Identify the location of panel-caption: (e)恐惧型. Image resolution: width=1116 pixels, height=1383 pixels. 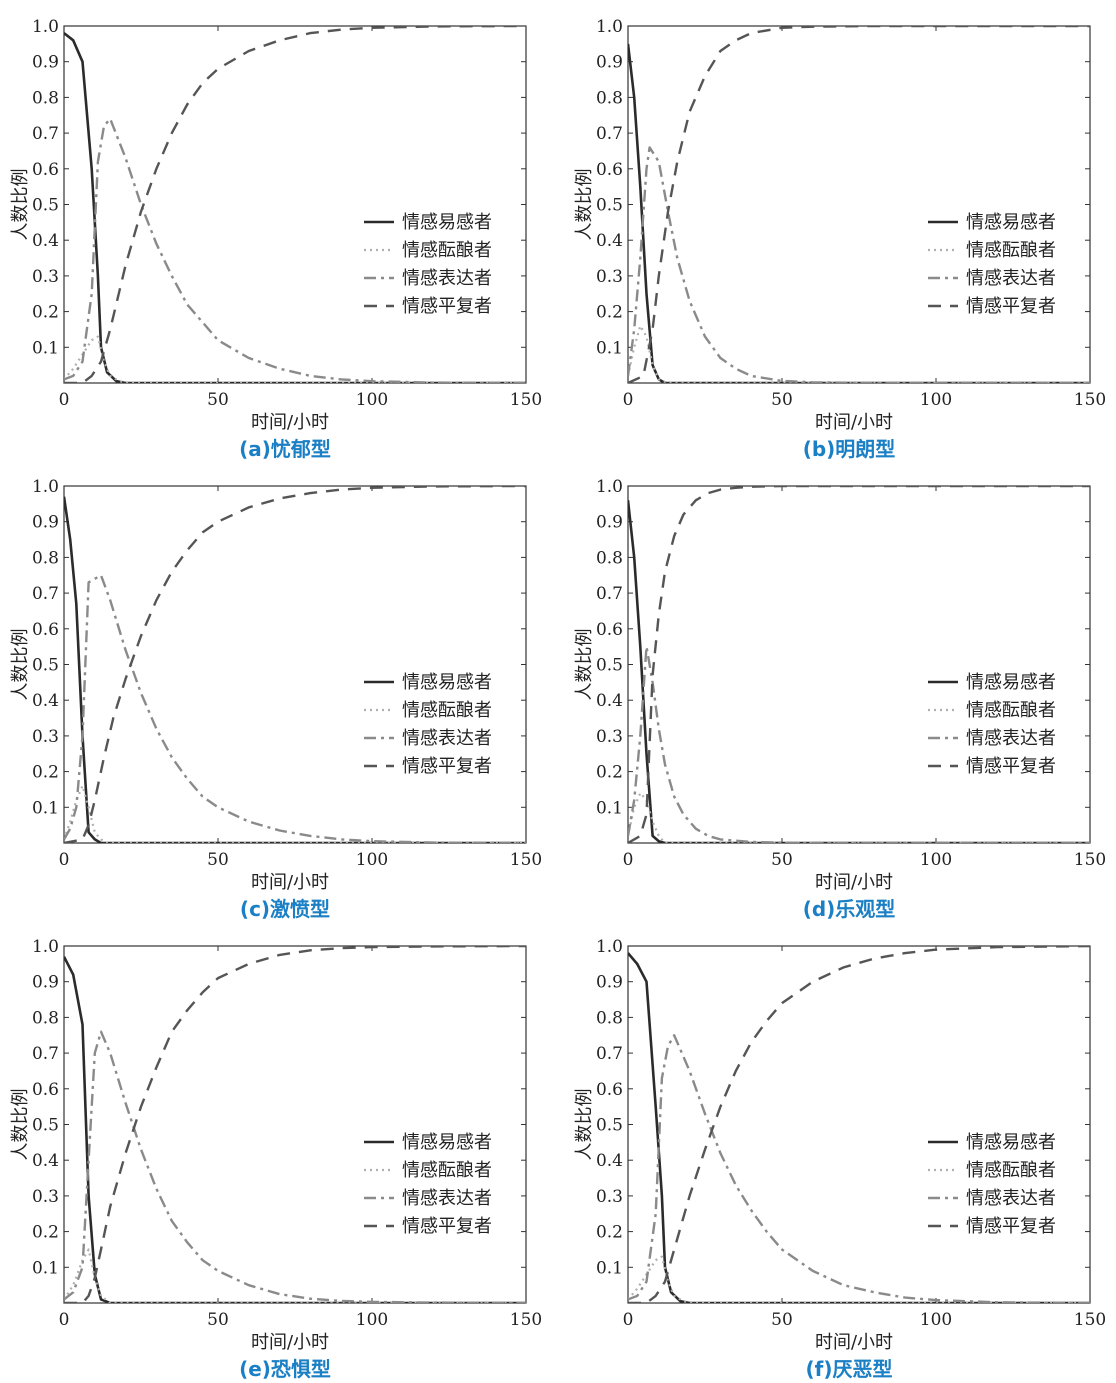
(285, 1369).